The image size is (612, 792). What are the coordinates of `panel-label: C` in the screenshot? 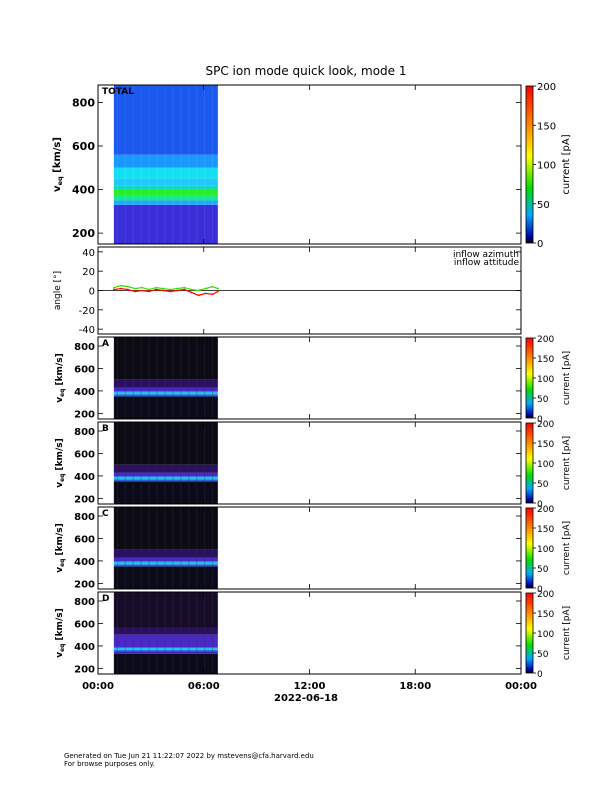 It's located at (105, 514).